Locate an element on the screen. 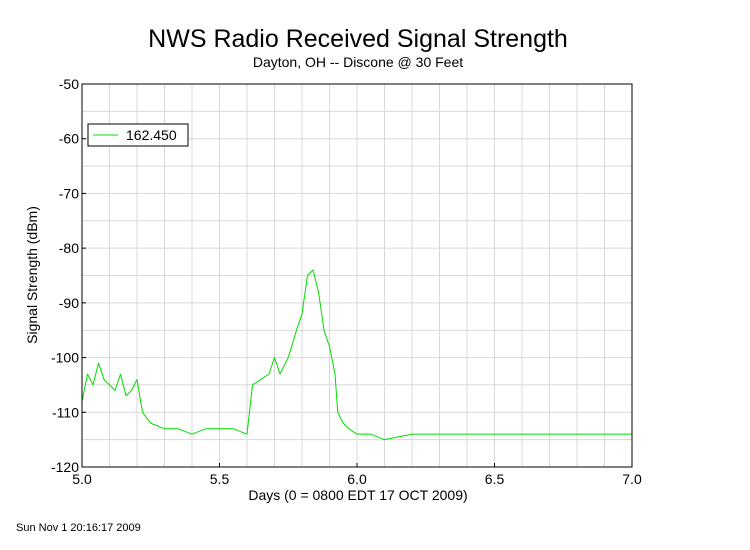 Image resolution: width=750 pixels, height=550 pixels. y-tick-label: -80 is located at coordinates (69, 248).